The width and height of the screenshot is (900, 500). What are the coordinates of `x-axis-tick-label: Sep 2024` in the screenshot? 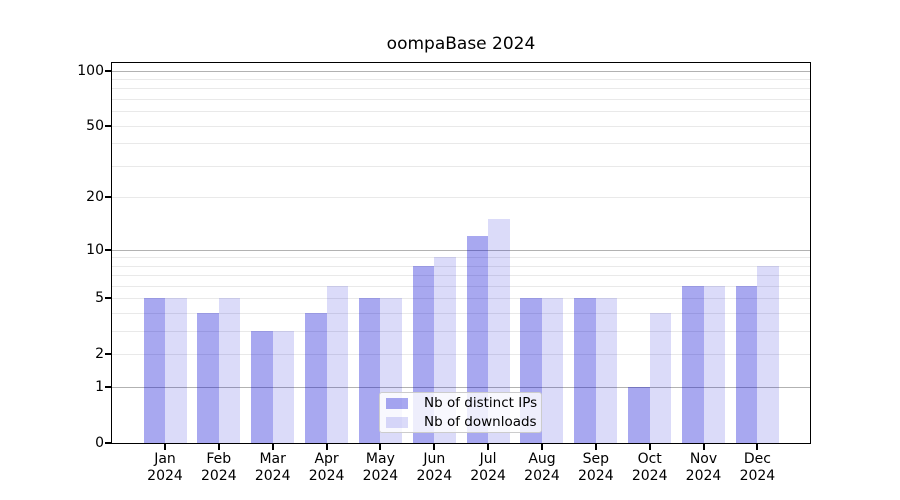 It's located at (595, 467).